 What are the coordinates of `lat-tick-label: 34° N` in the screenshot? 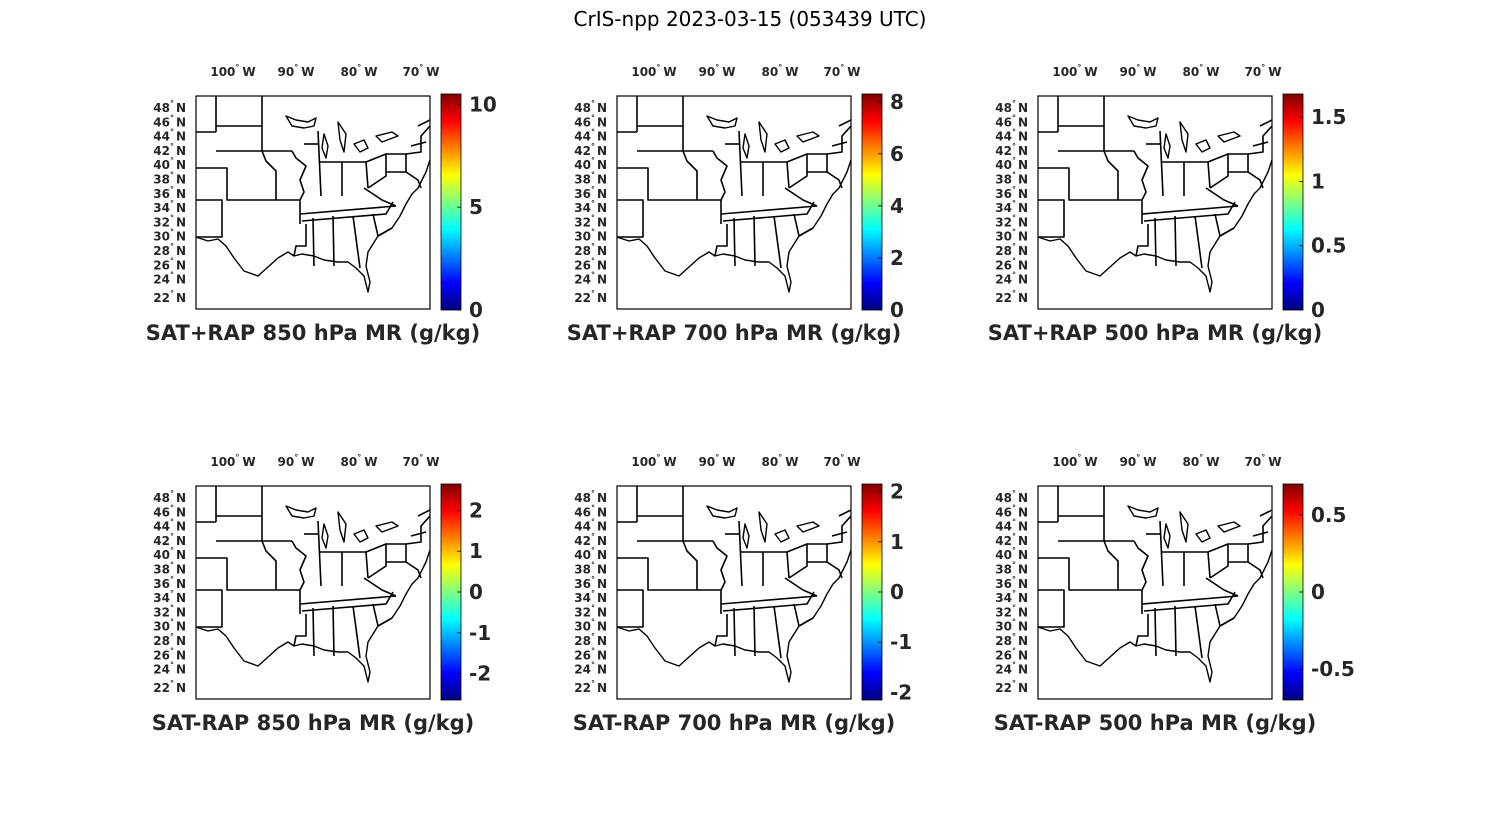 It's located at (590, 207).